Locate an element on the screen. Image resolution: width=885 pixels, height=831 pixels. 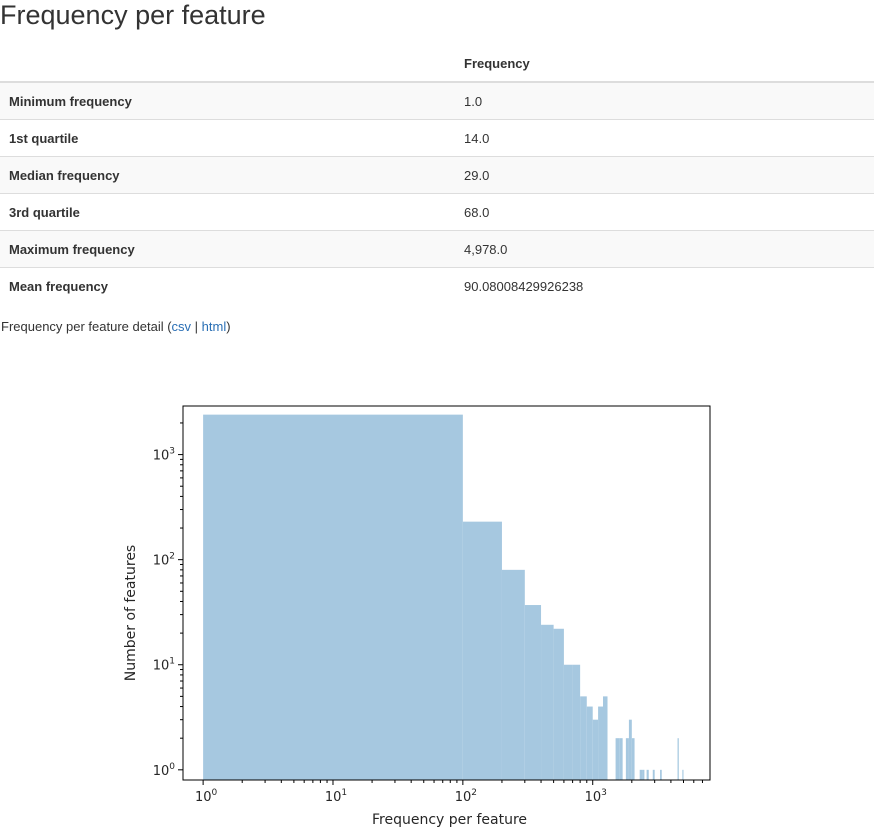
table-row: Median frequency 29.0 is located at coordinates (437, 175).